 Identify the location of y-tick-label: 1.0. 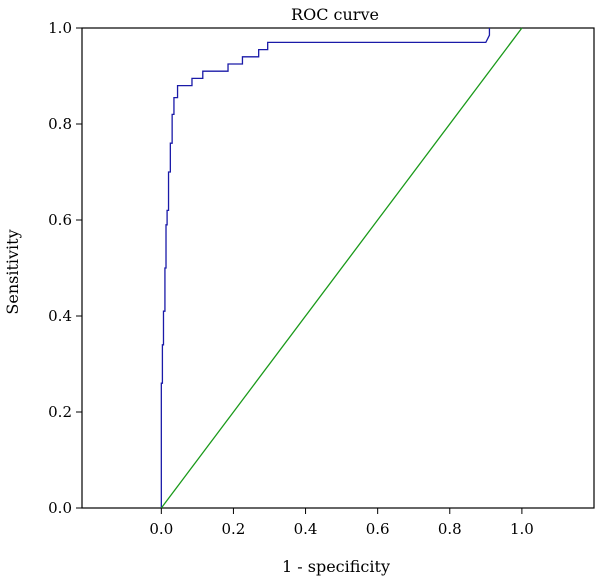
(60, 28).